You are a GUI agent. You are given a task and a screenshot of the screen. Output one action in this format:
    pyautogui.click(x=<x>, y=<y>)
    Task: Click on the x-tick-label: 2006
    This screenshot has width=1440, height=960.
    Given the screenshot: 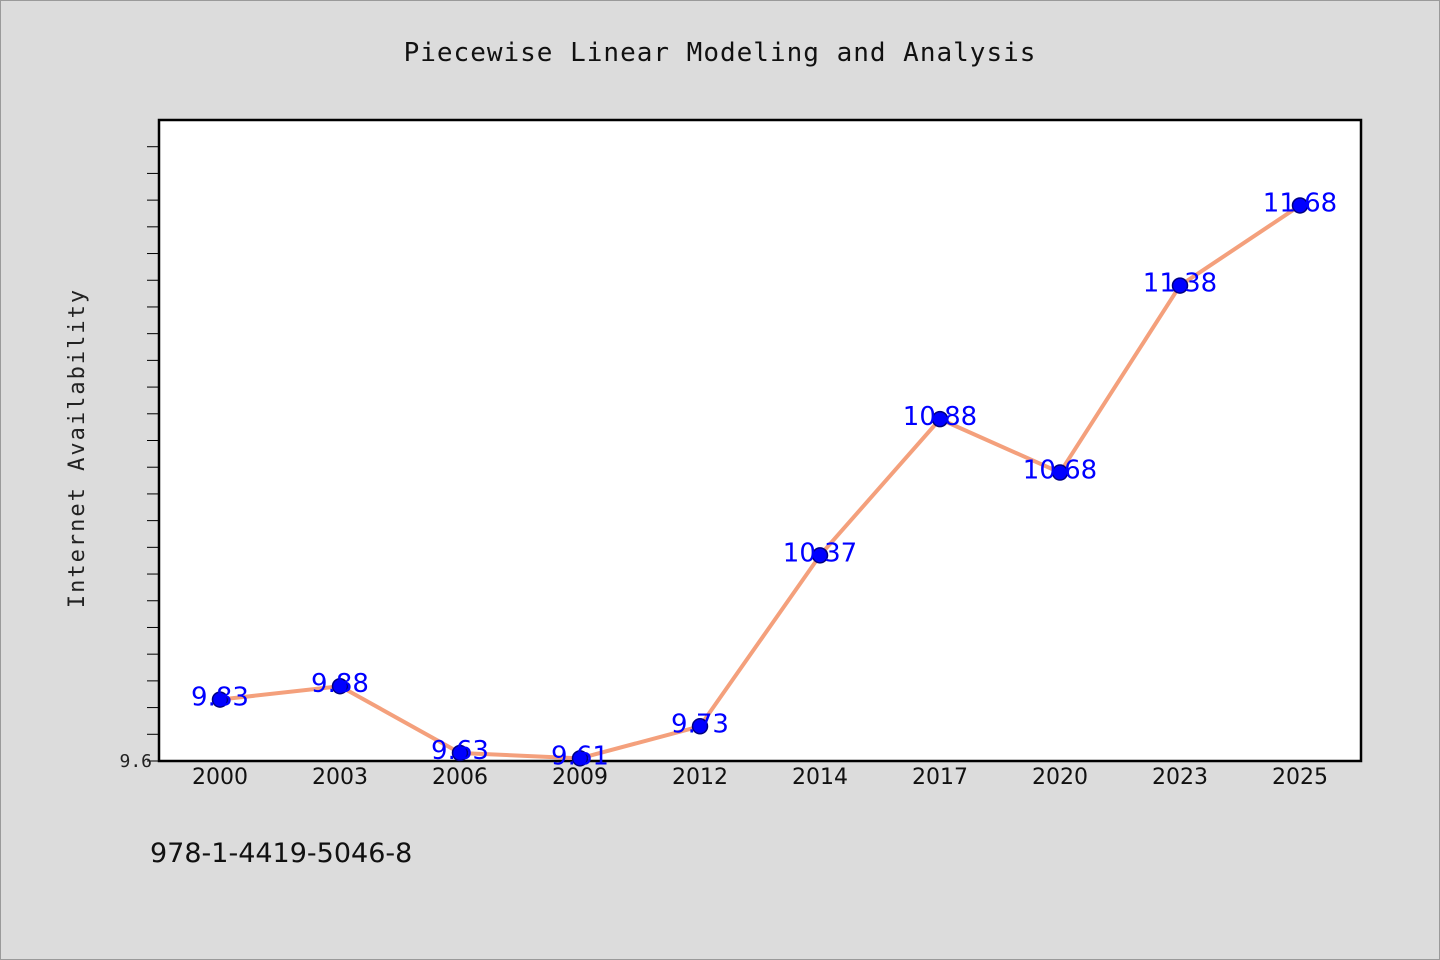 What is the action you would take?
    pyautogui.click(x=460, y=777)
    